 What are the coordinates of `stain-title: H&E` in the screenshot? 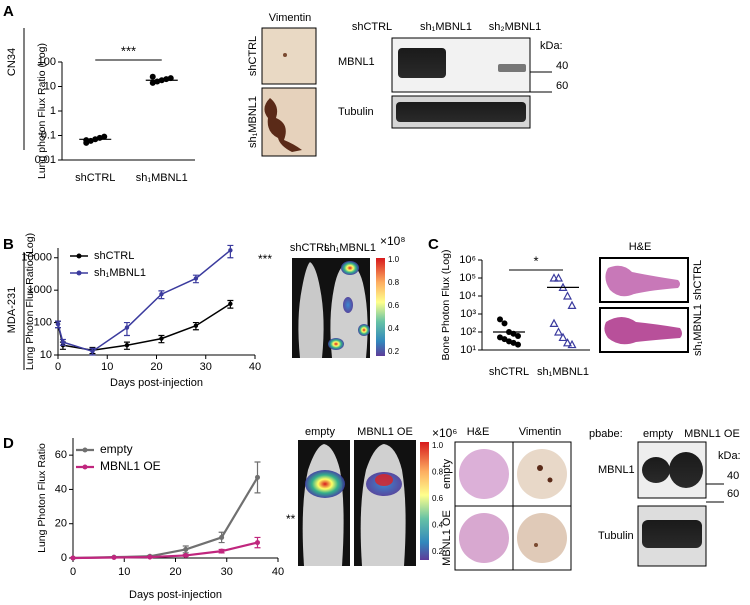 It's located at (640, 247).